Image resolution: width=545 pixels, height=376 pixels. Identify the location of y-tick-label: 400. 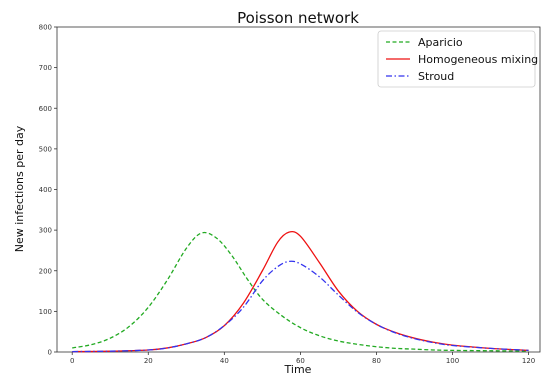
(45, 190).